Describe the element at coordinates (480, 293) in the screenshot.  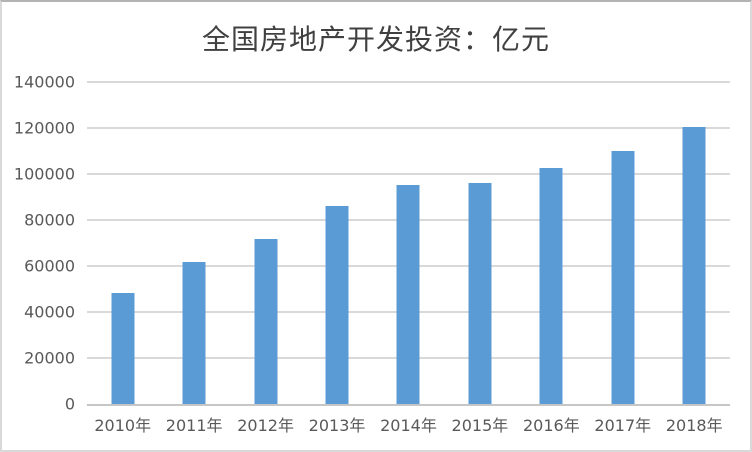
I see `bar-2015年` at that location.